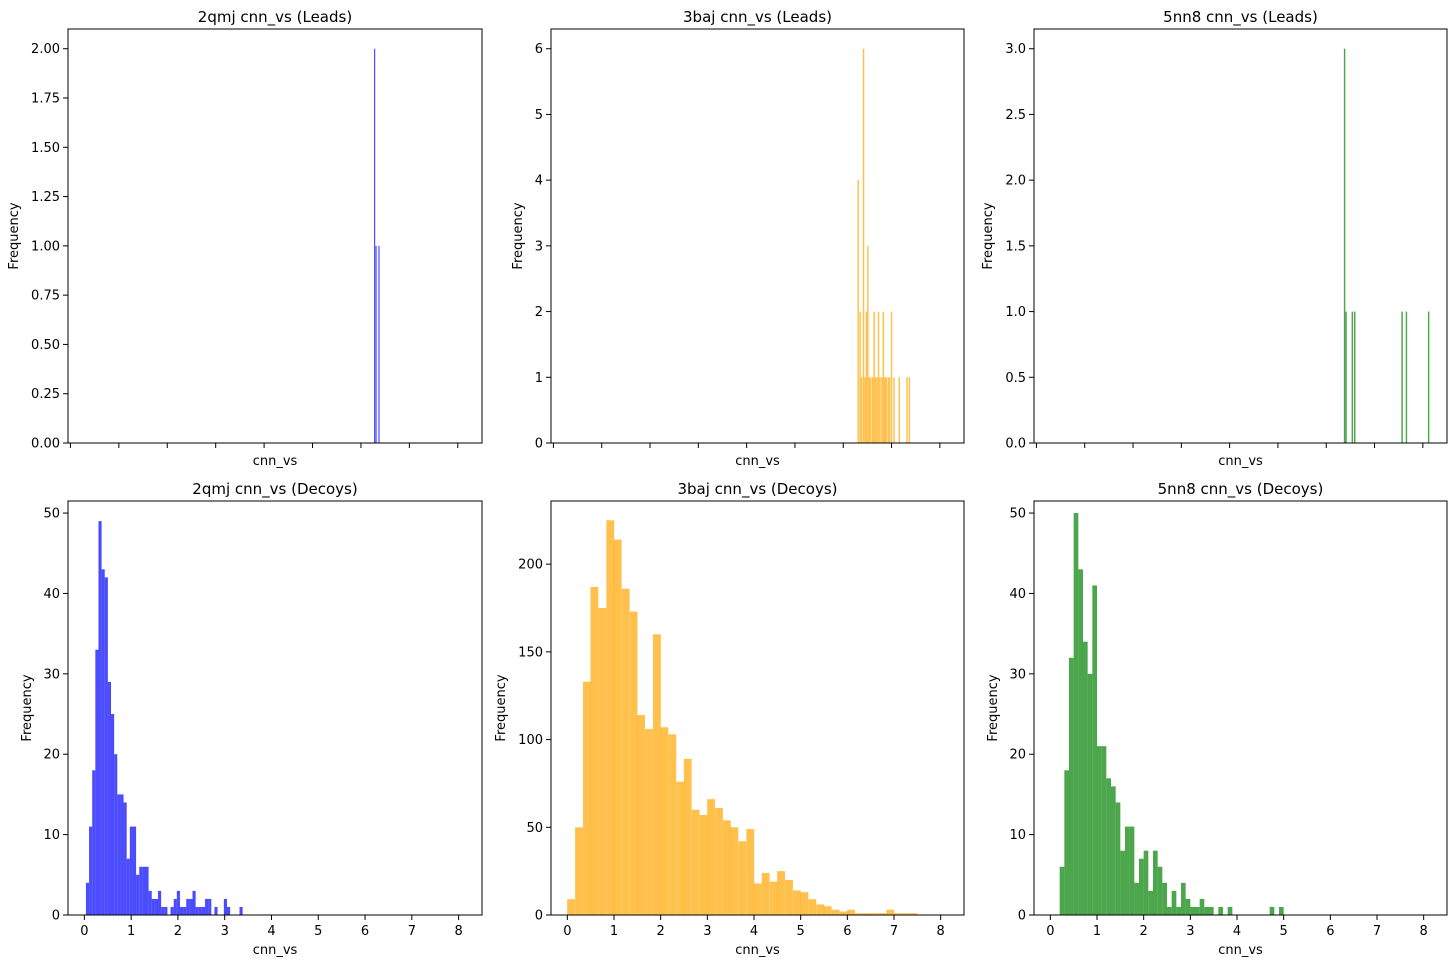  Describe the element at coordinates (1017, 674) in the screenshot. I see `y-tick-label: 30` at that location.